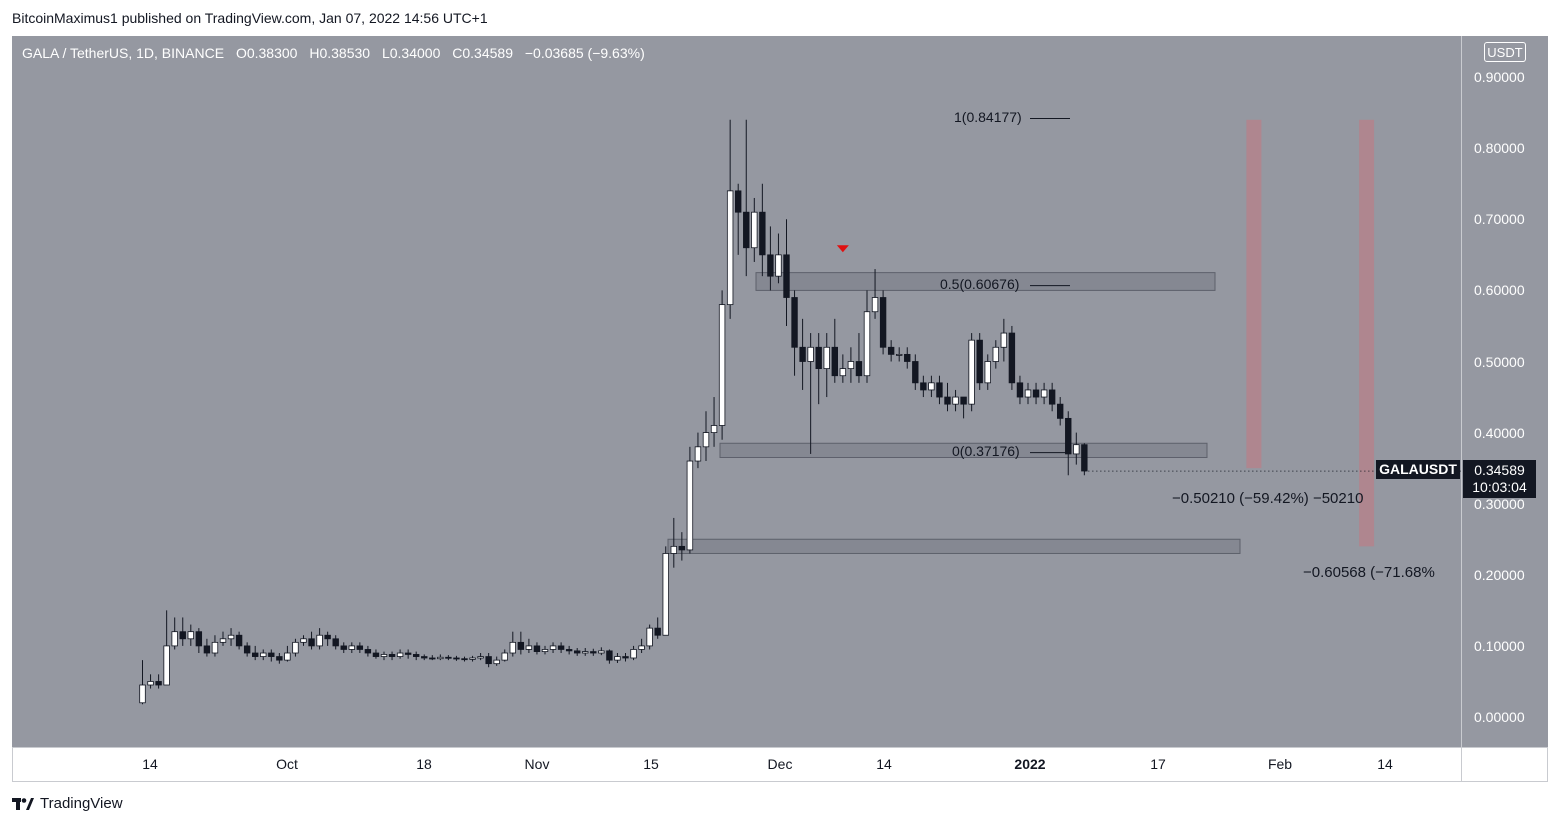 The width and height of the screenshot is (1561, 826). I want to click on y-tick-label: 0.90000, so click(1499, 77).